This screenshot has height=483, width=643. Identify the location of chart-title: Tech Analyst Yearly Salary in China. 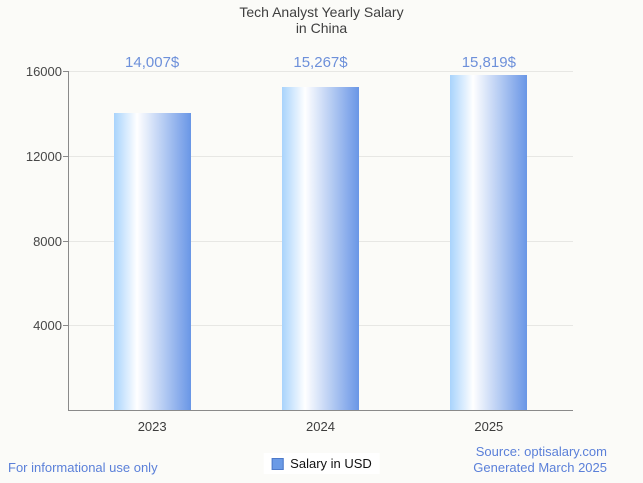
(321, 20).